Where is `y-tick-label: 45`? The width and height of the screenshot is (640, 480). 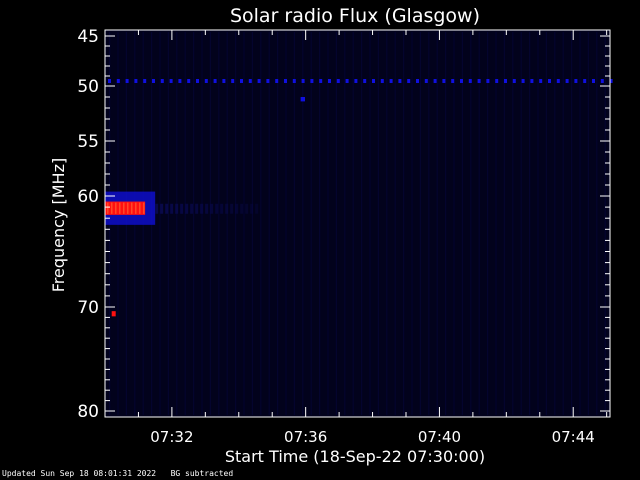 y-tick-label: 45 is located at coordinates (88, 37).